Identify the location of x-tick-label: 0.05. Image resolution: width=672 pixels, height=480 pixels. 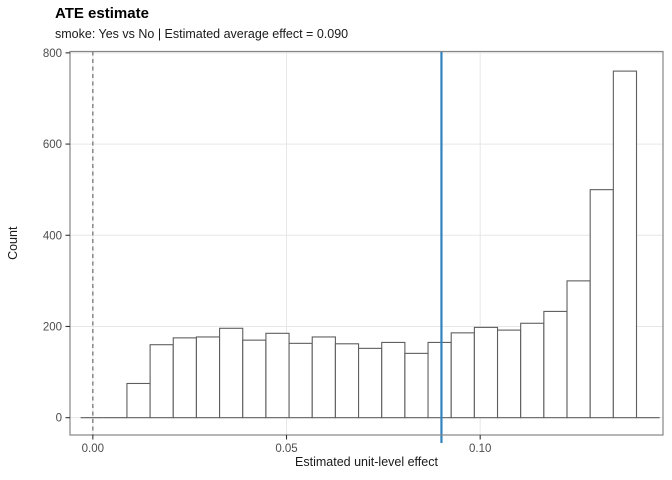
(286, 449).